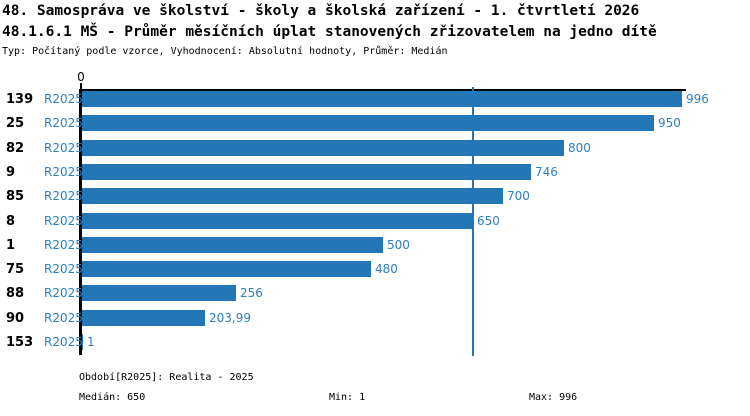 The width and height of the screenshot is (750, 416). Describe the element at coordinates (518, 196) in the screenshot. I see `bar-value-label: 700` at that location.